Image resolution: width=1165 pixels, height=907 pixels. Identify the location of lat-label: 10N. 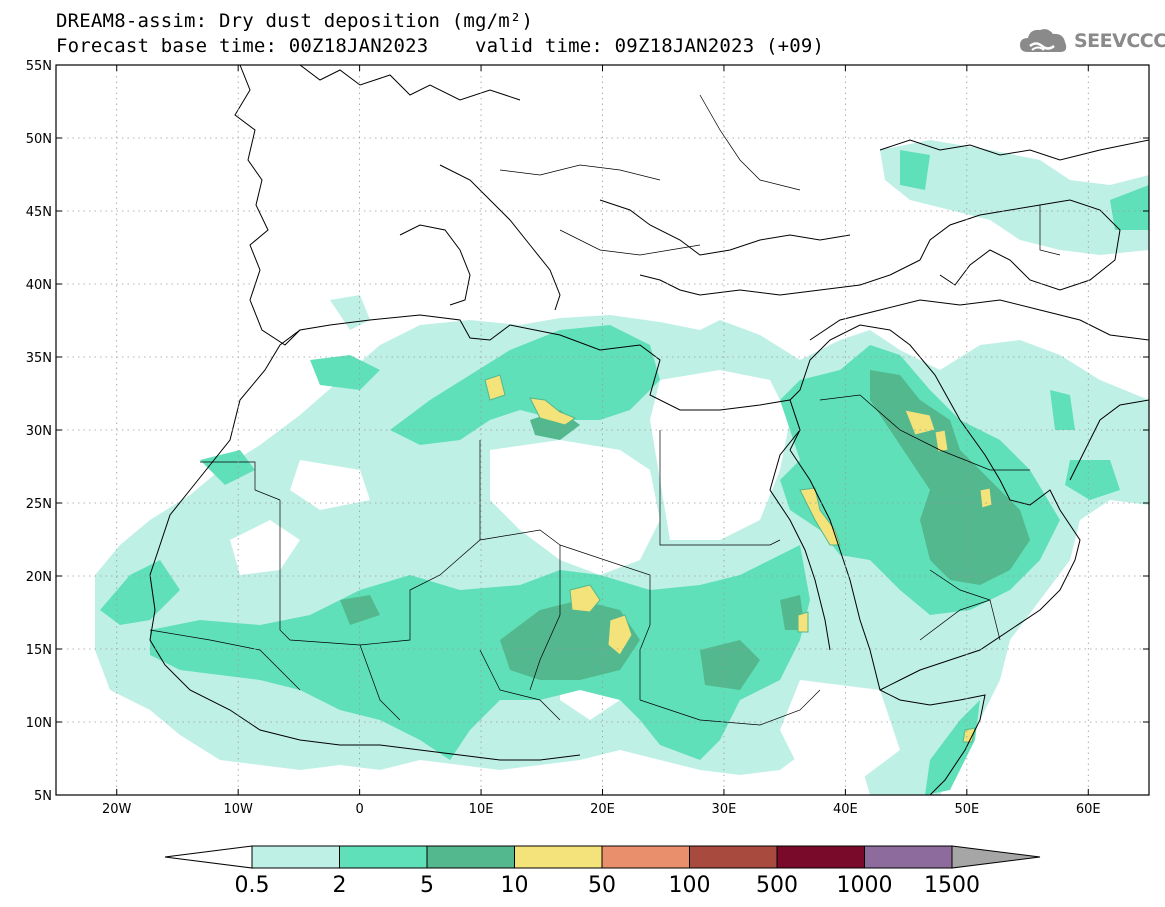
(39, 723).